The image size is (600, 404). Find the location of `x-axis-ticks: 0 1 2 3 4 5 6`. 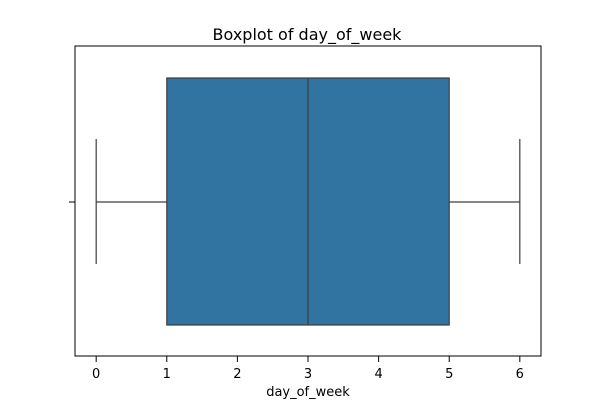

x-axis-ticks: 0 1 2 3 4 5 6 is located at coordinates (308, 369).